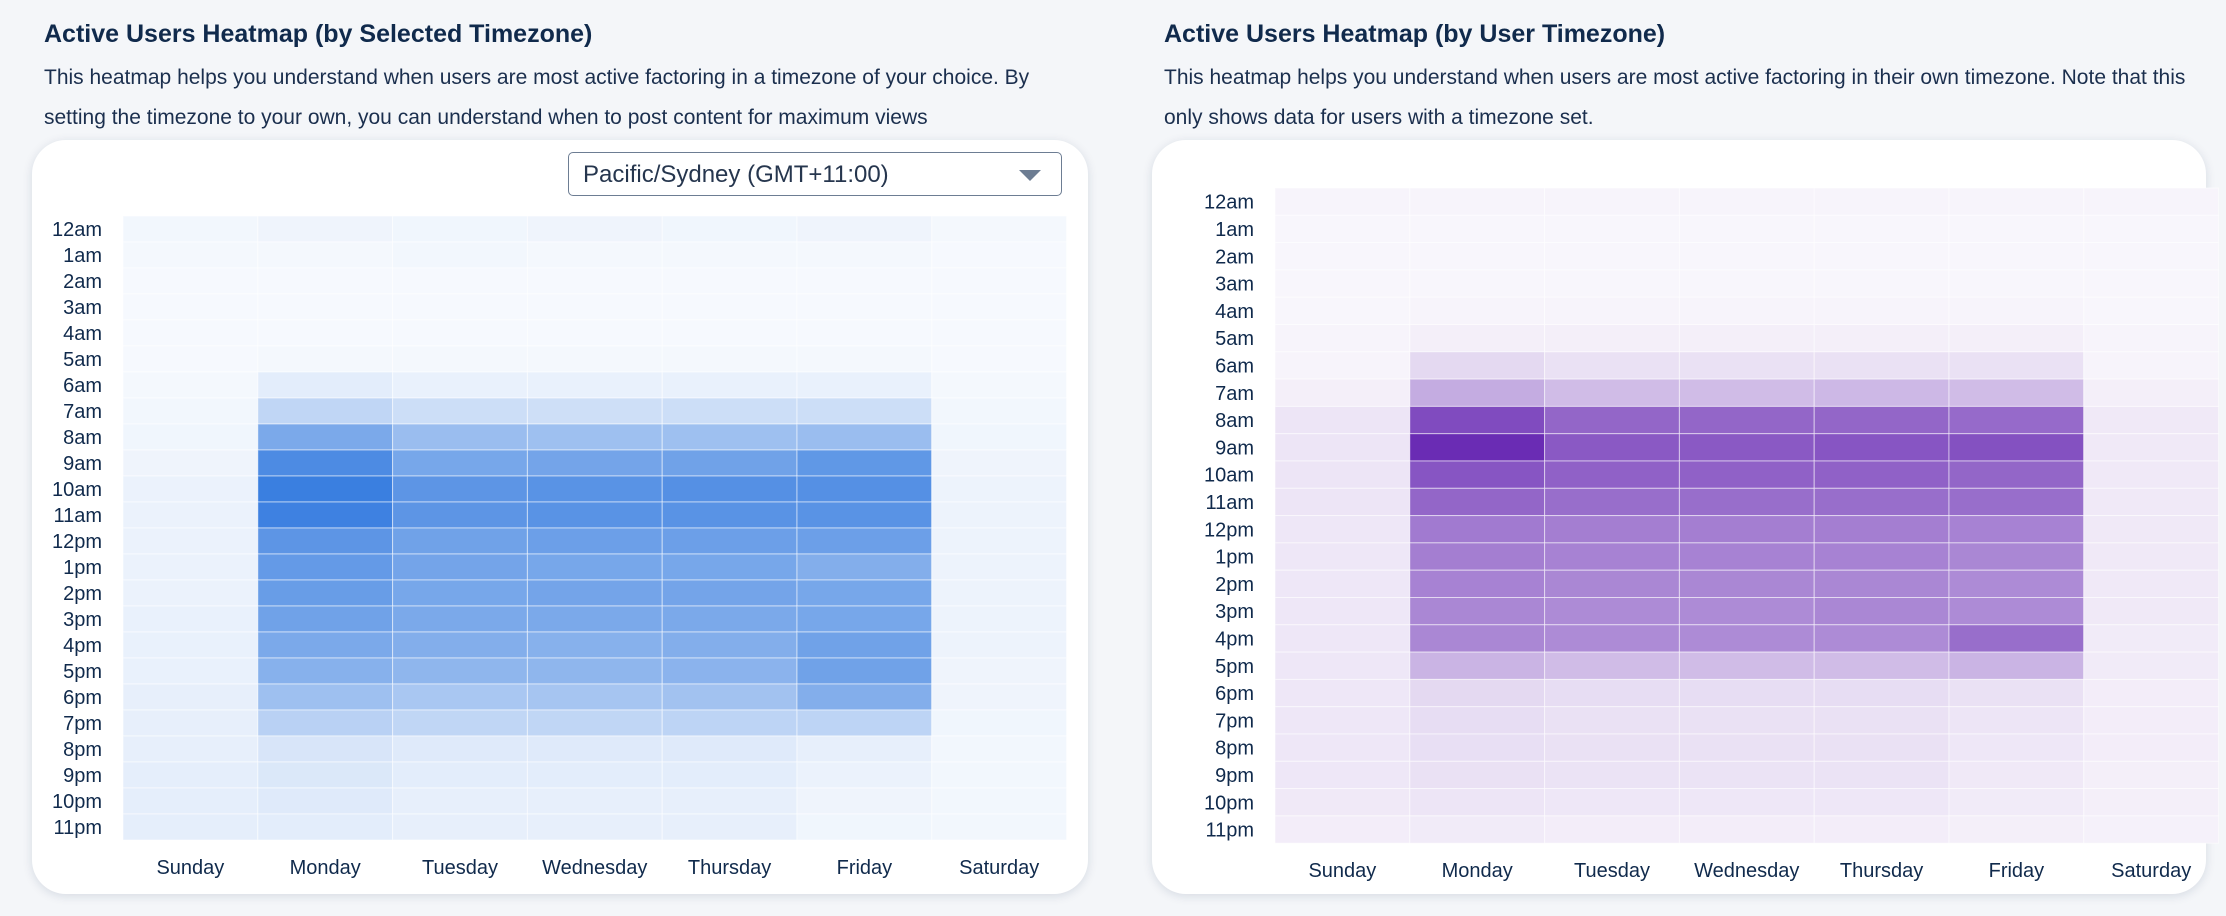  Describe the element at coordinates (1234, 694) in the screenshot. I see `y-tick-label: 6pm` at that location.